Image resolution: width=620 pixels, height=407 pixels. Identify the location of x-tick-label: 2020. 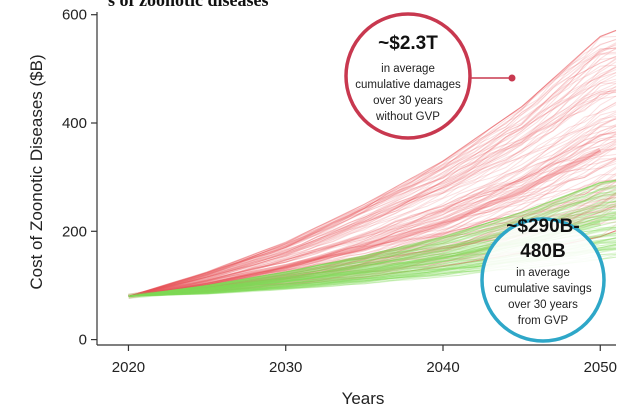
(128, 367).